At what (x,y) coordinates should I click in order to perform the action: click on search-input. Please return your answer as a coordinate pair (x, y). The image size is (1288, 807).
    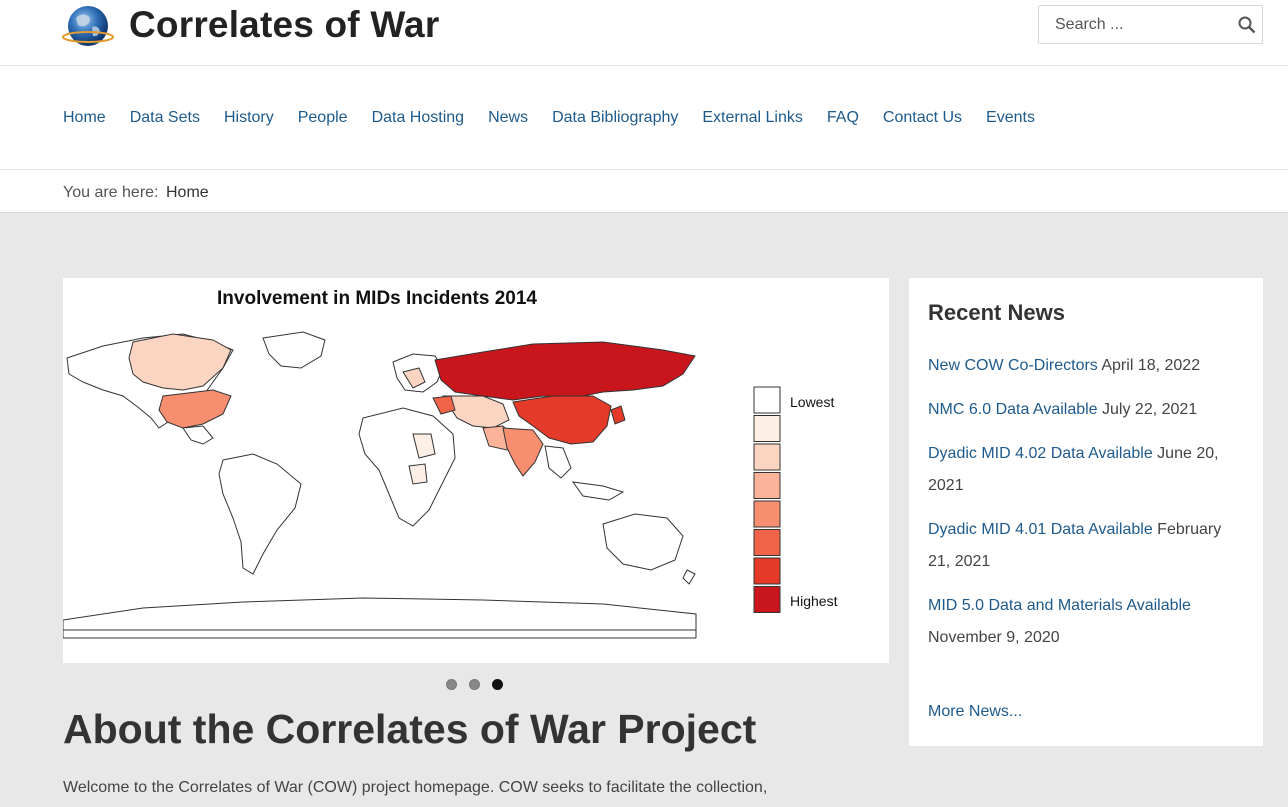
    Looking at the image, I should click on (1134, 24).